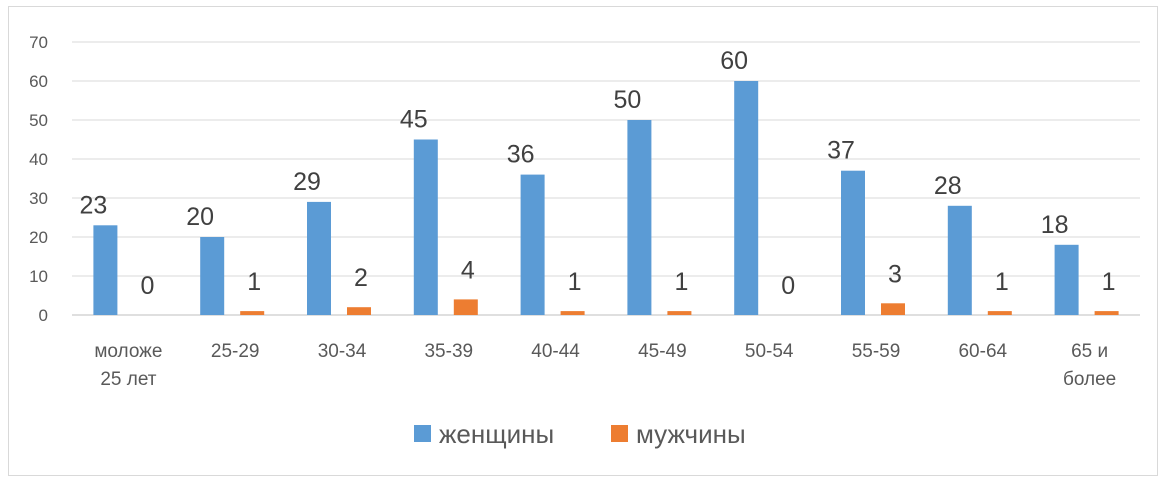 The width and height of the screenshot is (1163, 482). What do you see at coordinates (1089, 365) in the screenshot?
I see `x-category-label: 65 и более` at bounding box center [1089, 365].